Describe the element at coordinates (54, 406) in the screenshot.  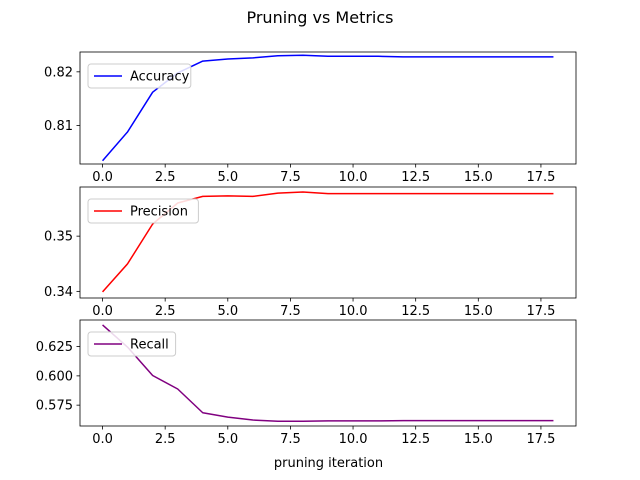
I see `y-tick-label: 0.575` at that location.